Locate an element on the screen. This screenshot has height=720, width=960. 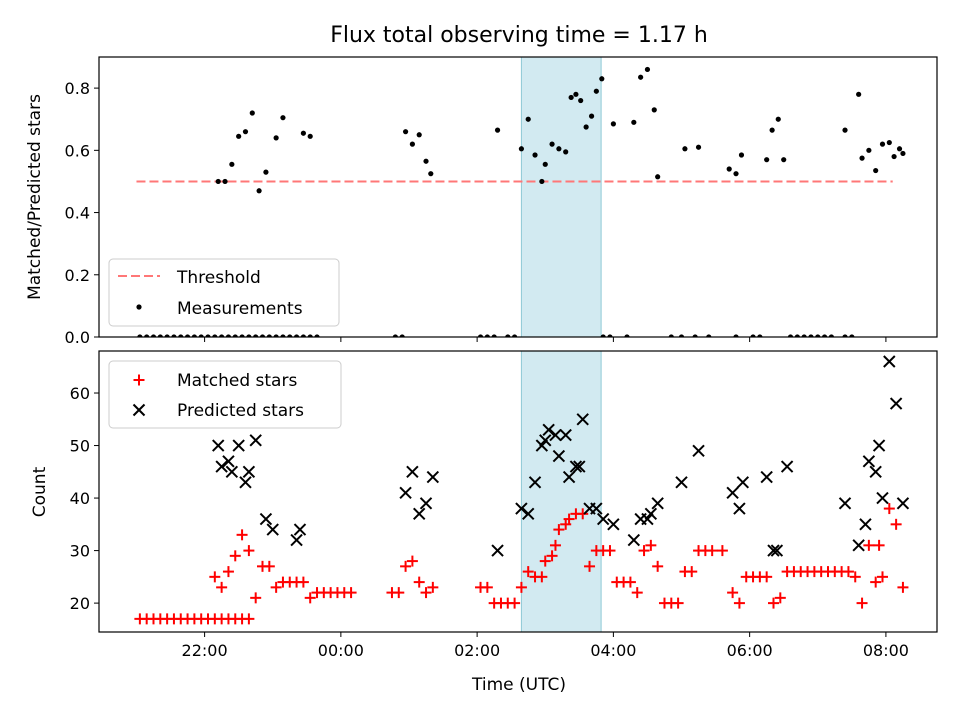
legend-predicted-label: Predicted stars is located at coordinates (240, 411).